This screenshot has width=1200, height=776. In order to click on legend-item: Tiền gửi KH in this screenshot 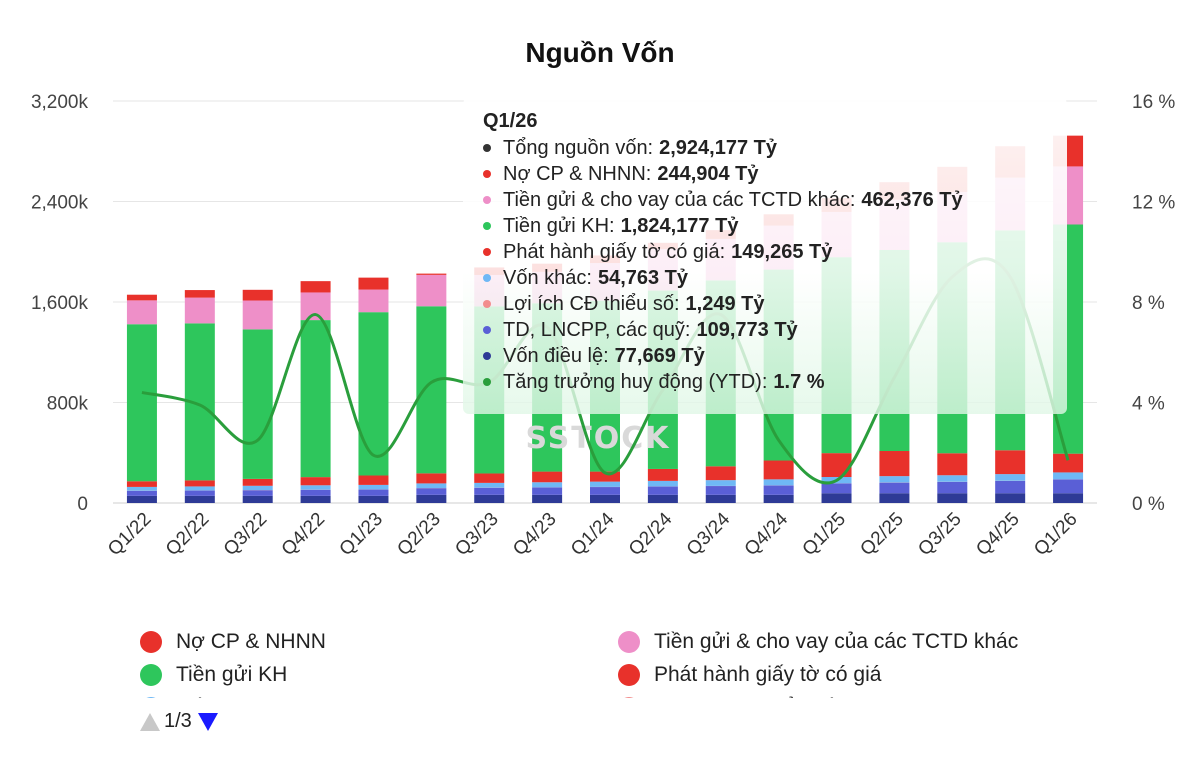, I will do `click(213, 675)`.